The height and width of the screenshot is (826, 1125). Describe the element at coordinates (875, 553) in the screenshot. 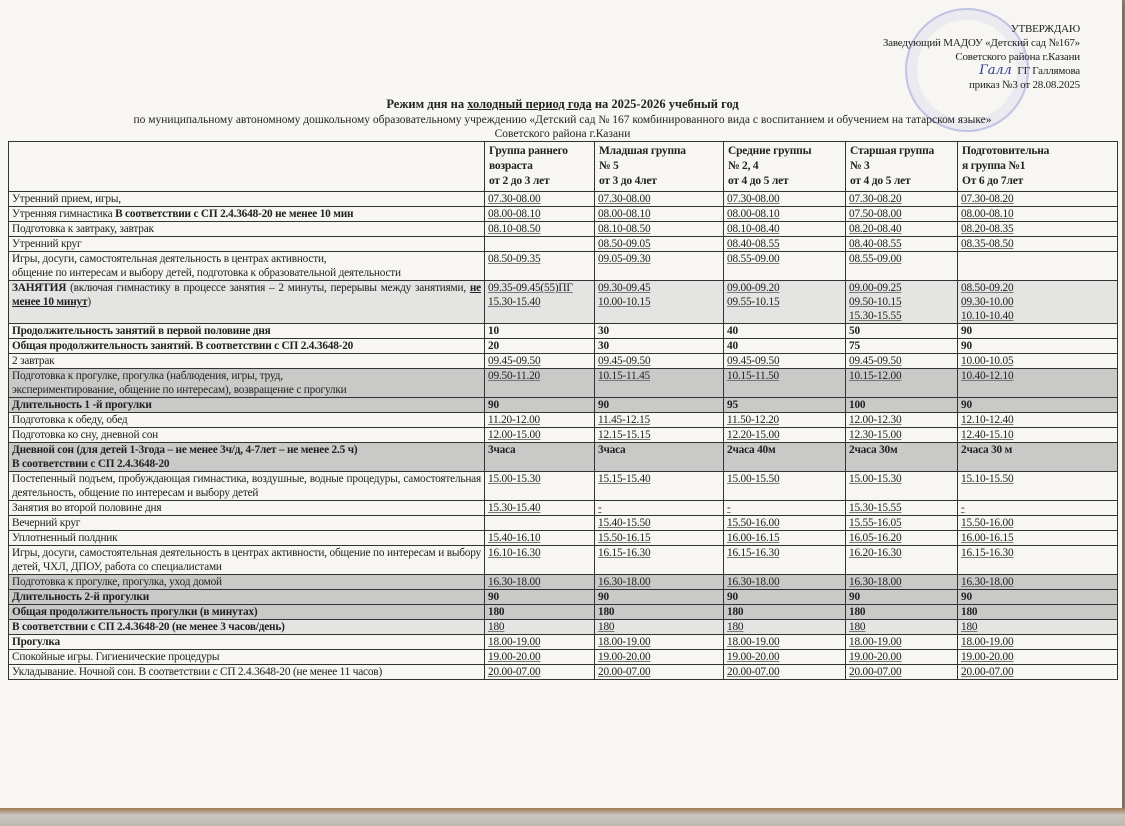

I see `time-value: 16.20-16.30` at that location.